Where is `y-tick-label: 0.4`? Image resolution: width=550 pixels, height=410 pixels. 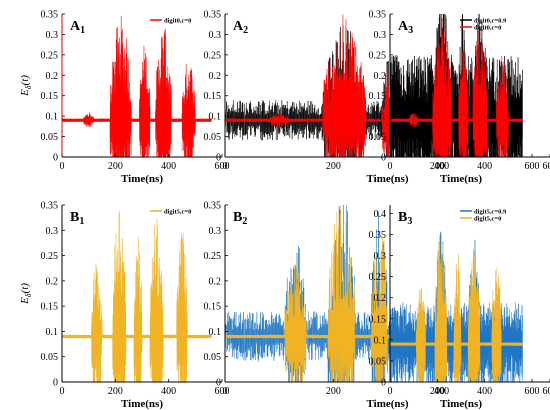
y-tick-label: 0.4 is located at coordinates (380, 214).